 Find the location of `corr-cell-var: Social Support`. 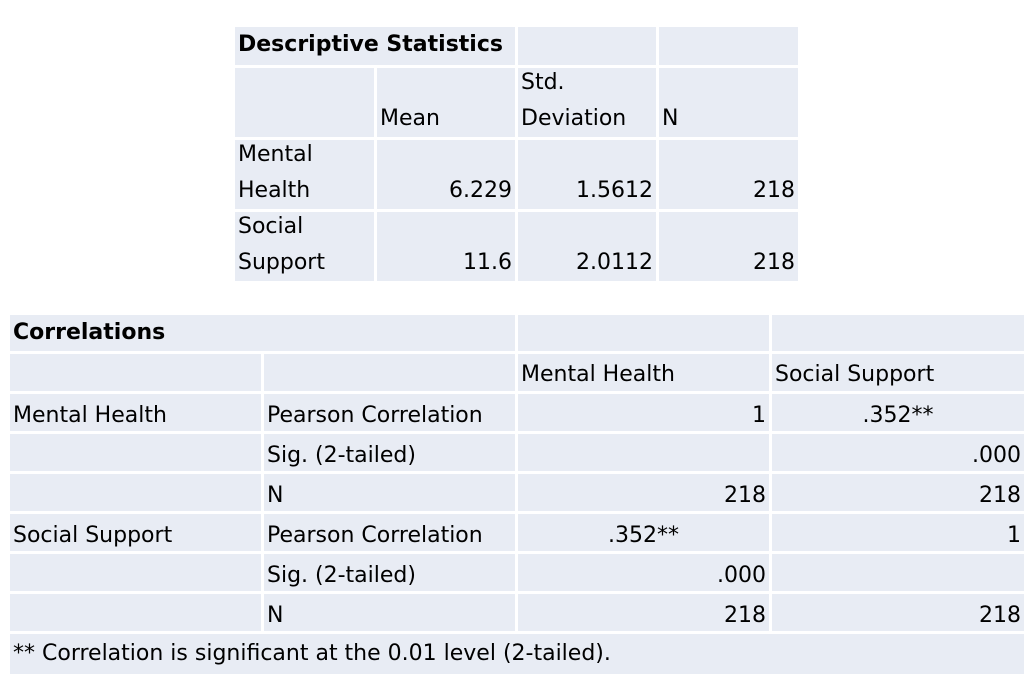

corr-cell-var: Social Support is located at coordinates (135, 532).